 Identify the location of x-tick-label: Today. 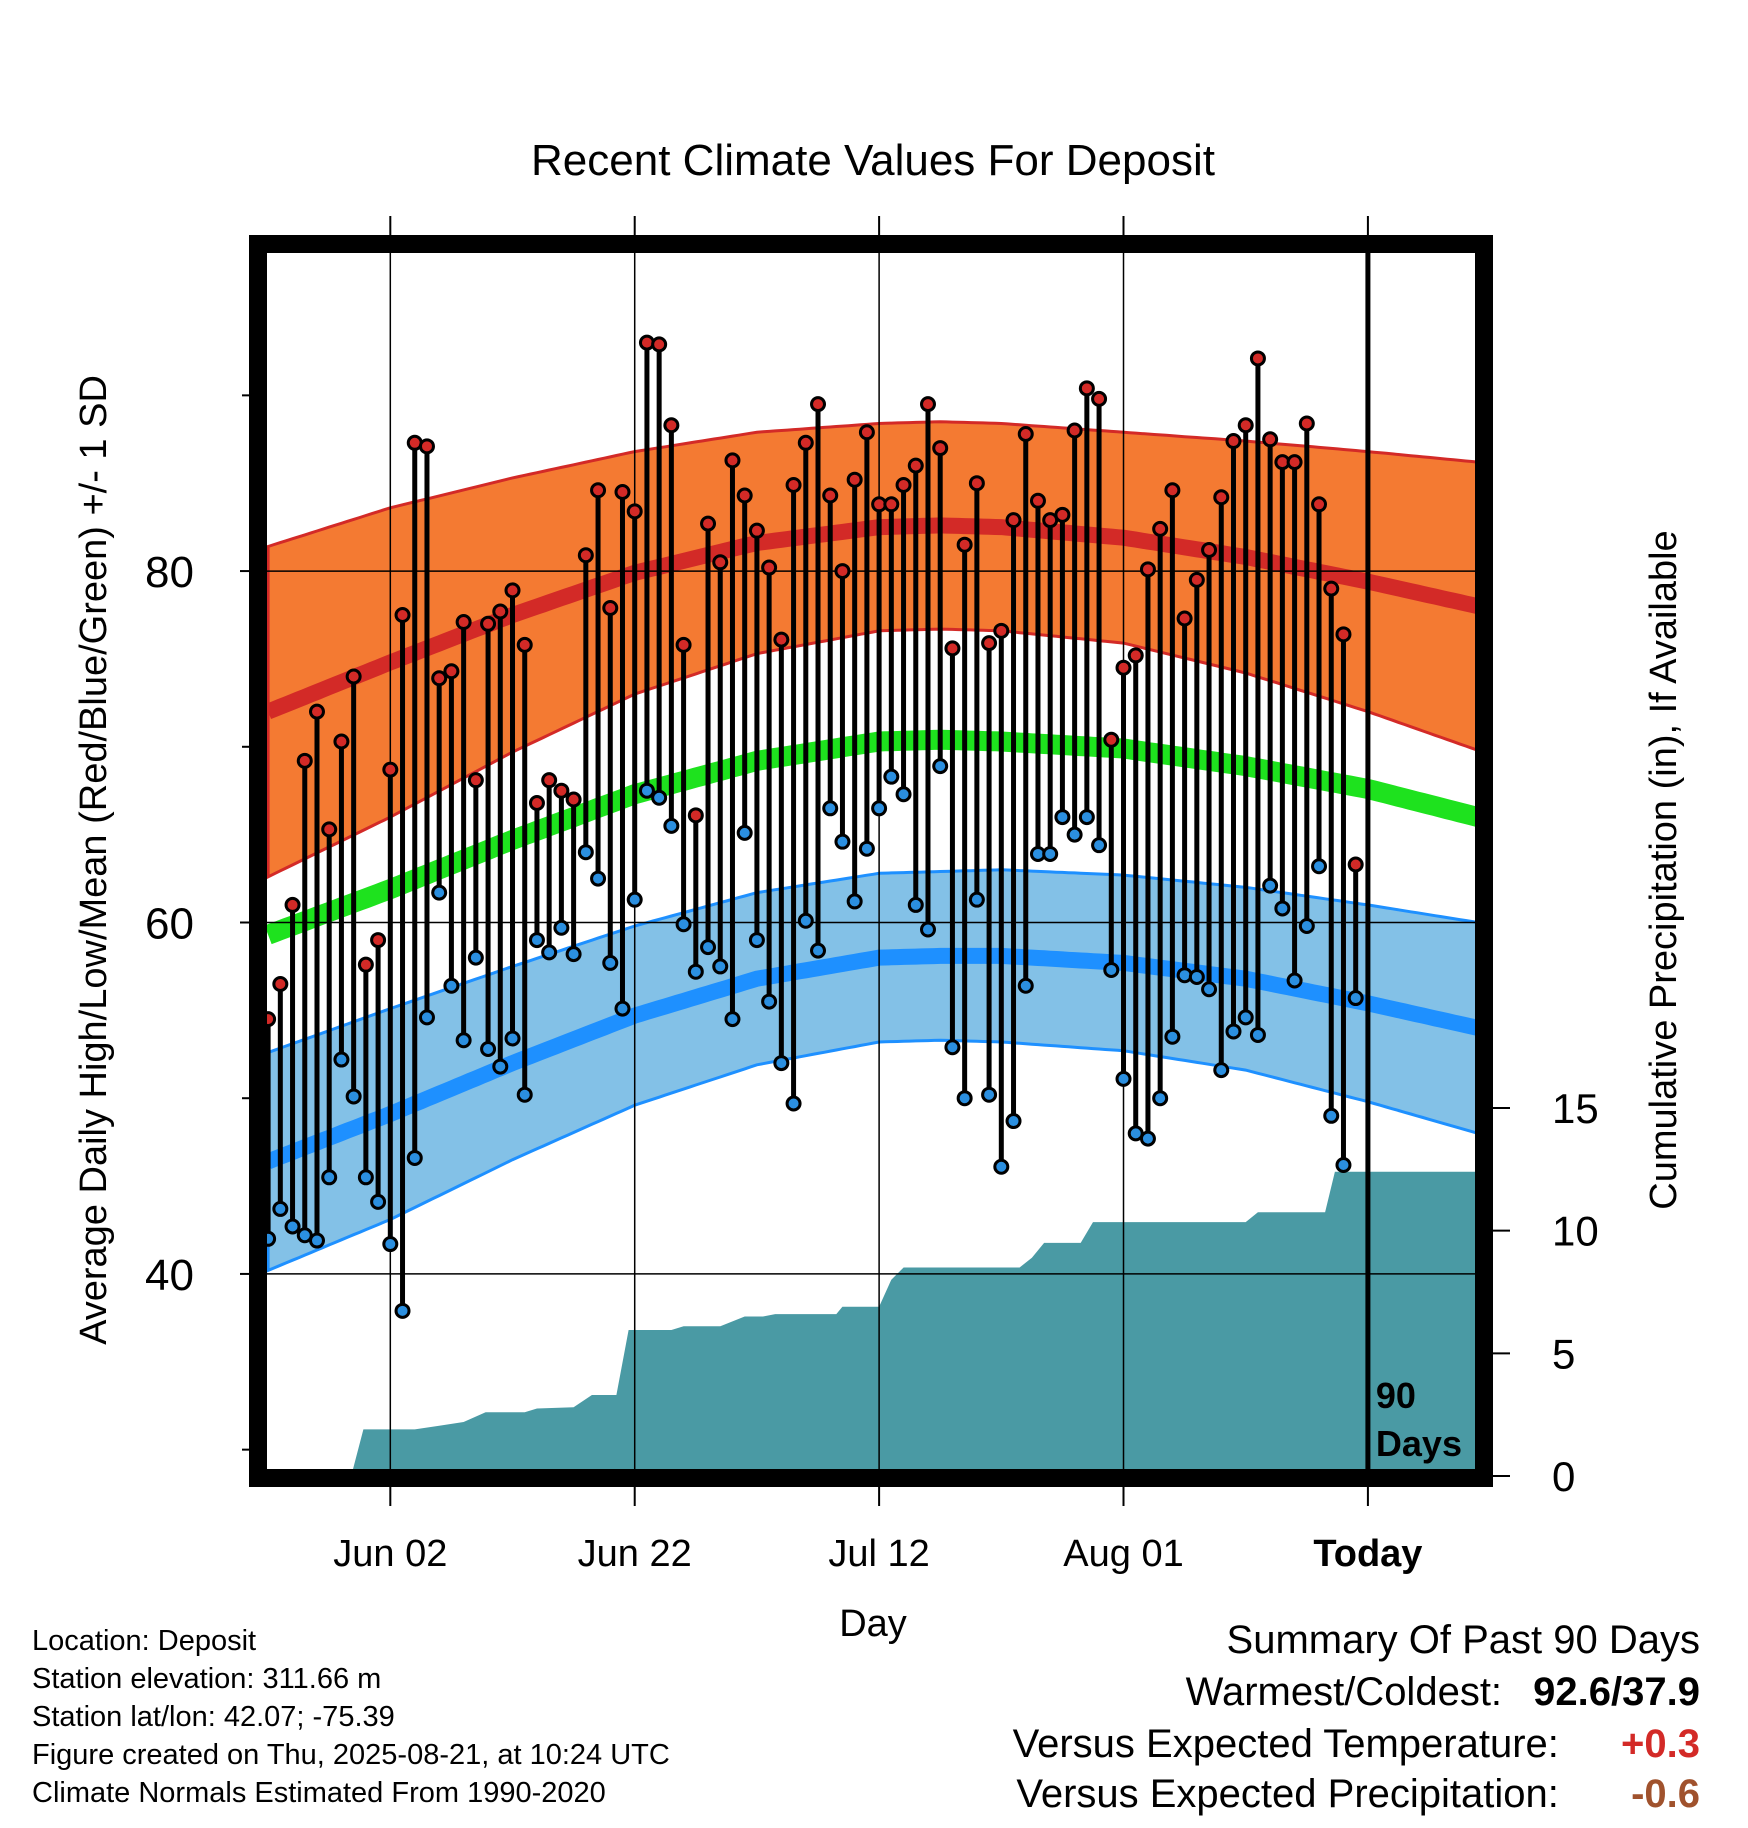
(1367, 1554).